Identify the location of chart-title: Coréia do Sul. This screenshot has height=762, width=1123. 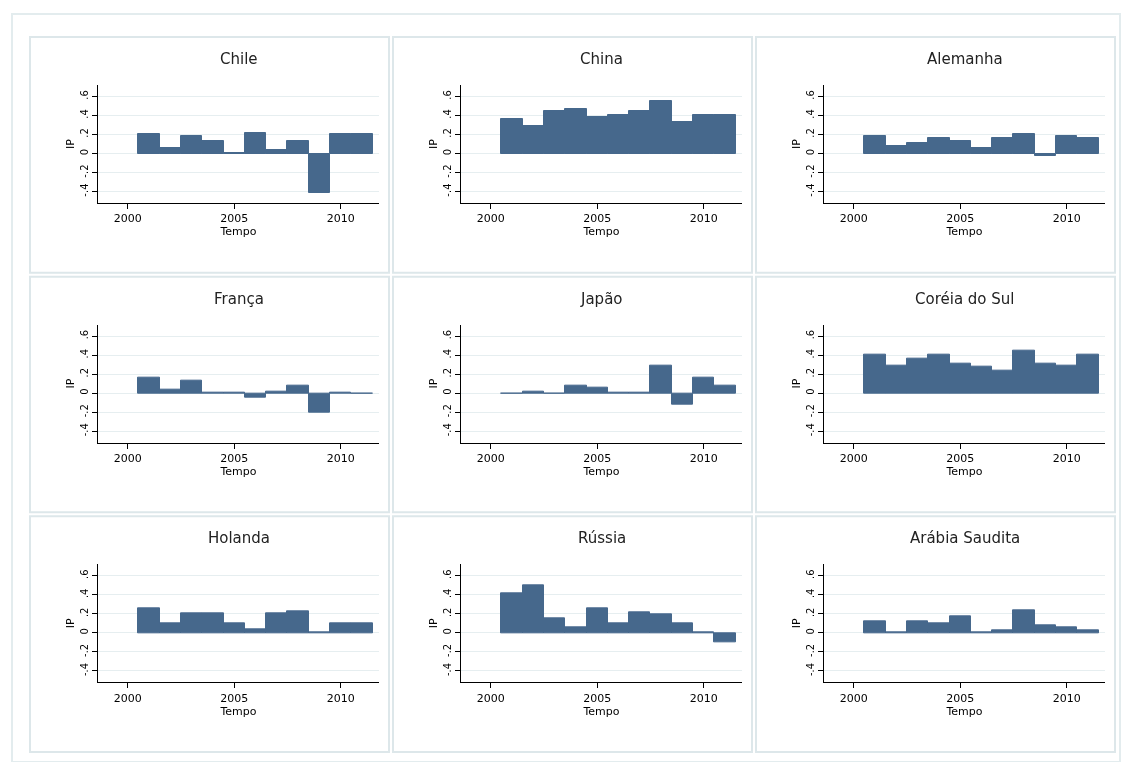
(965, 299).